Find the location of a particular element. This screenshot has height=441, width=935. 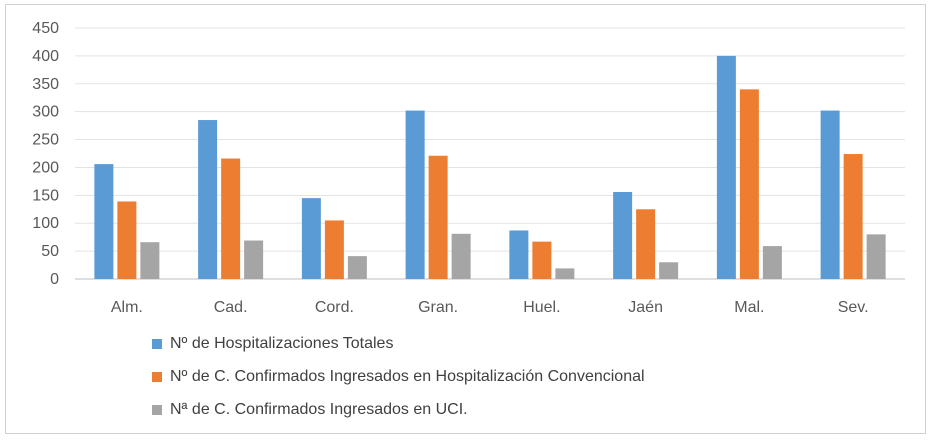

legend-item-uci: Nª de C. Confirmados Ingresados en UCI. is located at coordinates (398, 409).